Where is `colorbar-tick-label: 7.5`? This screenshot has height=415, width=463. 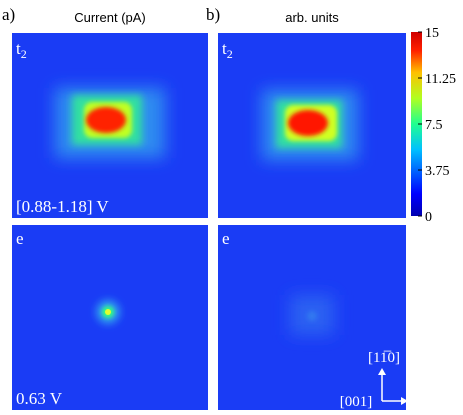 colorbar-tick-label: 7.5 is located at coordinates (434, 125).